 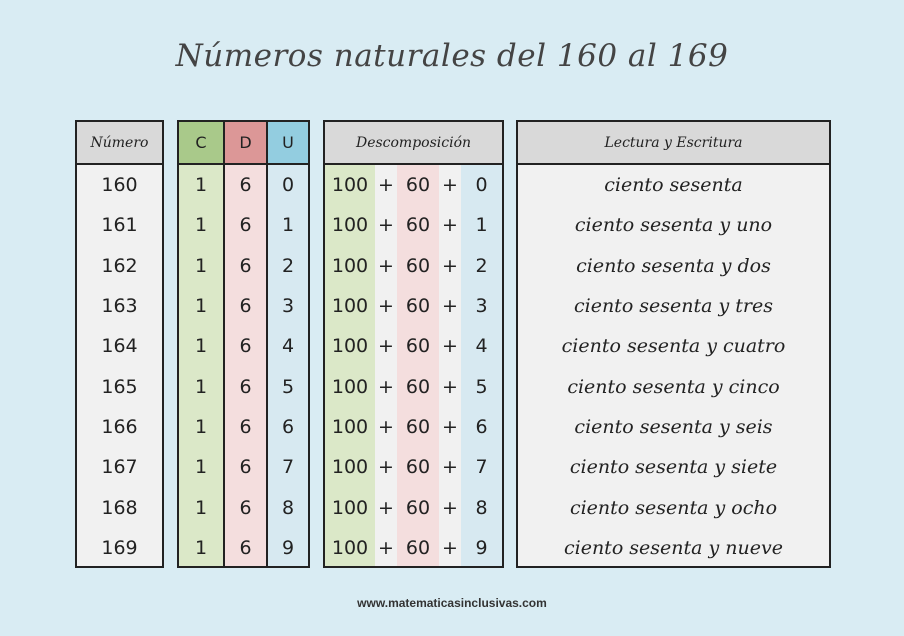 What do you see at coordinates (413, 143) in the screenshot?
I see `descomposicion-header: Descomposición` at bounding box center [413, 143].